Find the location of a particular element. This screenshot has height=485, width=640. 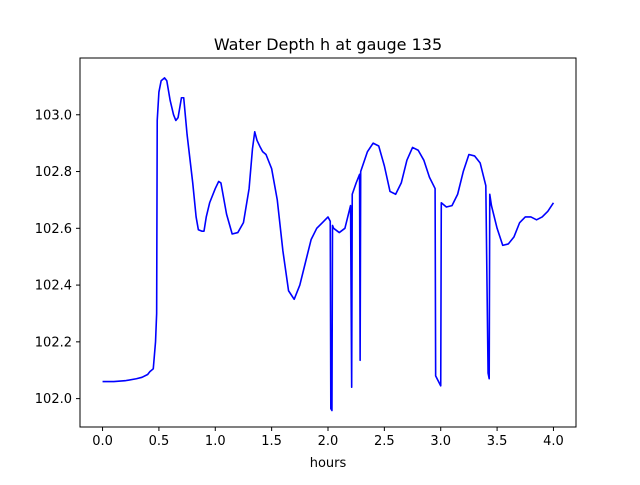

y-axis: 102.0 102.2 102.4 102.6 102.8 103.0 is located at coordinates (57, 257).